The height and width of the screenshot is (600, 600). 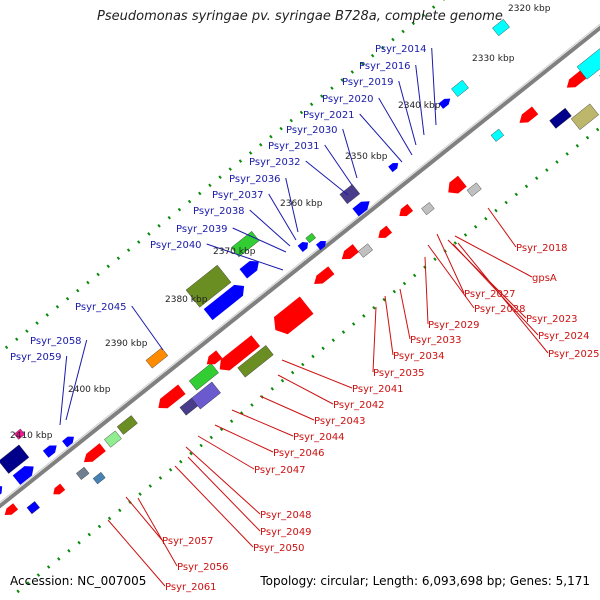 What do you see at coordinates (419, 356) in the screenshot?
I see `rev-gene-label-9: Psyr_2034` at bounding box center [419, 356].